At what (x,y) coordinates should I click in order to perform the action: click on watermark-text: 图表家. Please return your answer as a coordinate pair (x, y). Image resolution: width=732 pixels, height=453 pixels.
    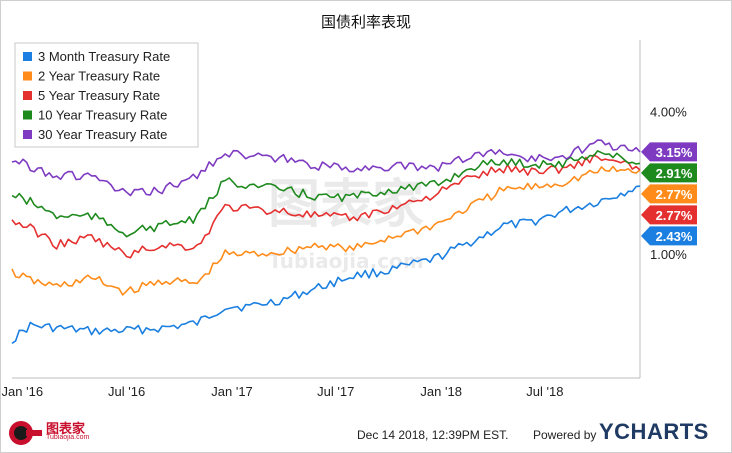
    Looking at the image, I should click on (346, 205).